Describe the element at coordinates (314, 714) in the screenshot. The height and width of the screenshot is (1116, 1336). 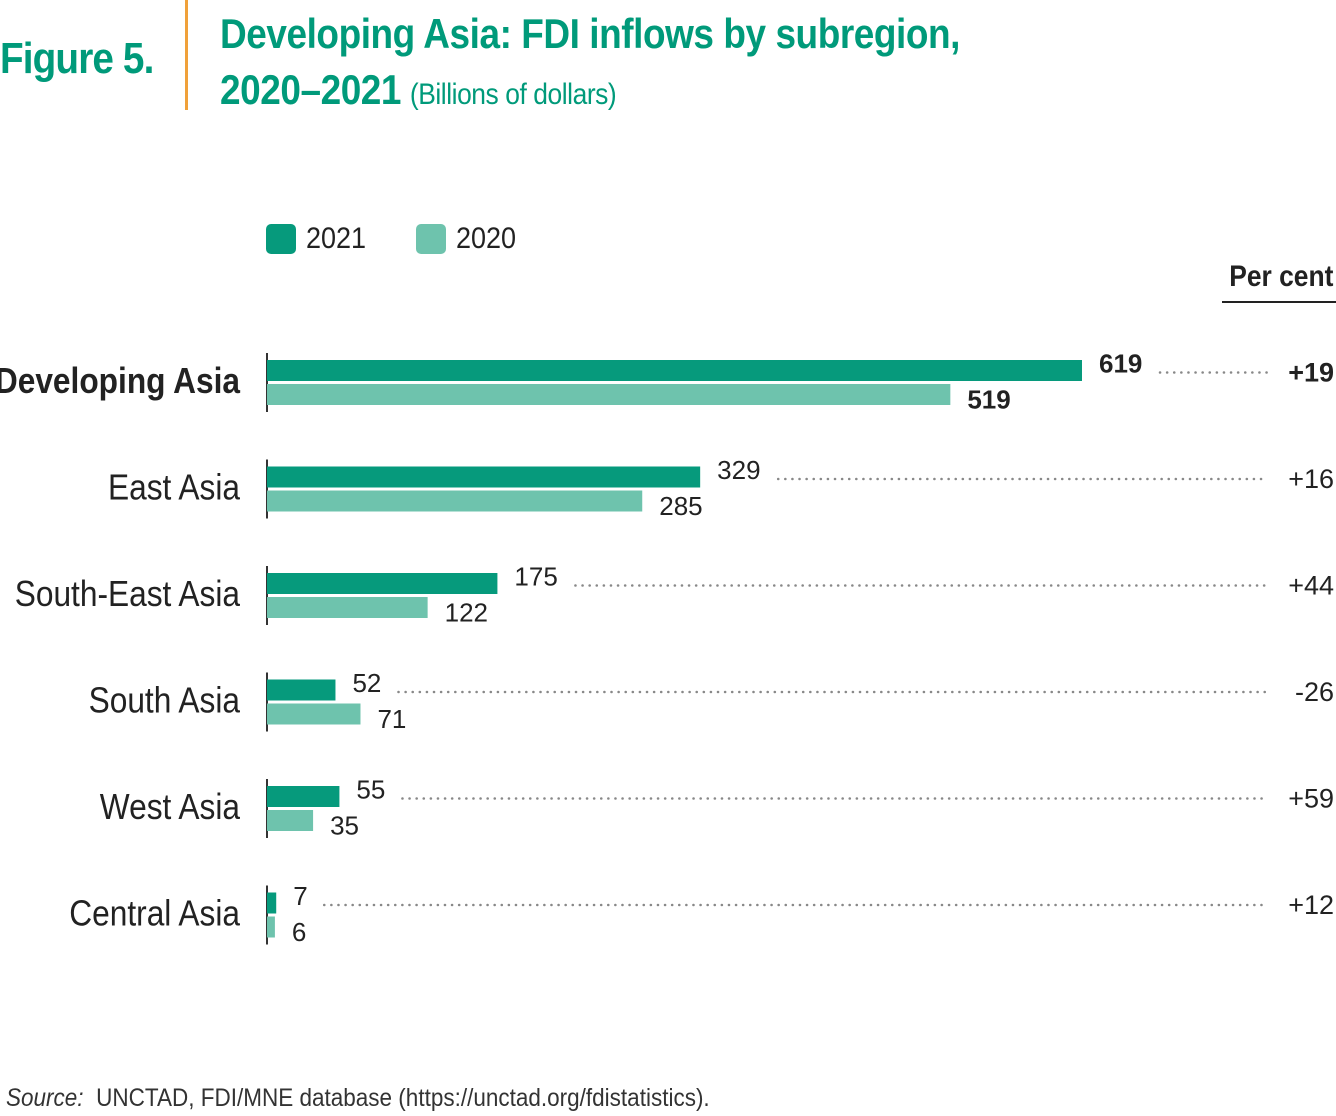
I see `bar-2020-south-asia` at that location.